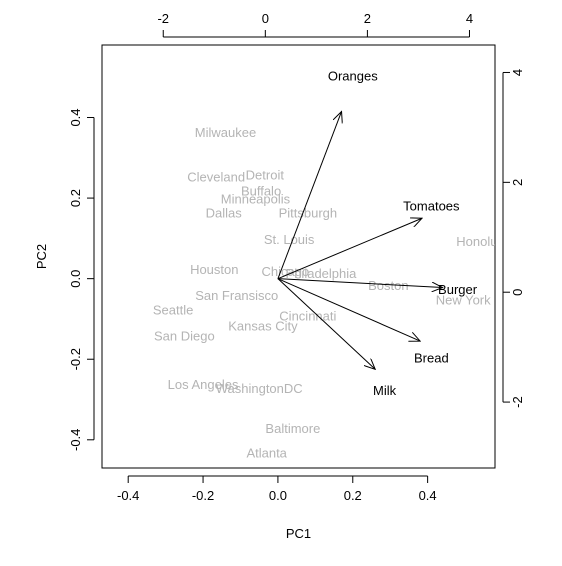  What do you see at coordinates (431, 358) in the screenshot?
I see `variable-label: Bread` at bounding box center [431, 358].